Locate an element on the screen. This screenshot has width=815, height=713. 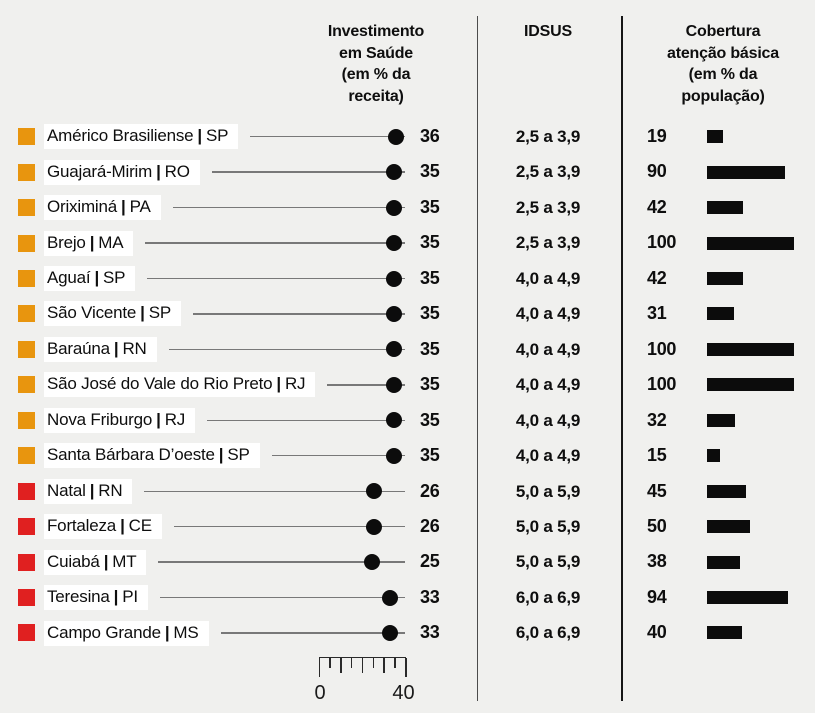
coverage-value: 15 is located at coordinates (657, 455).